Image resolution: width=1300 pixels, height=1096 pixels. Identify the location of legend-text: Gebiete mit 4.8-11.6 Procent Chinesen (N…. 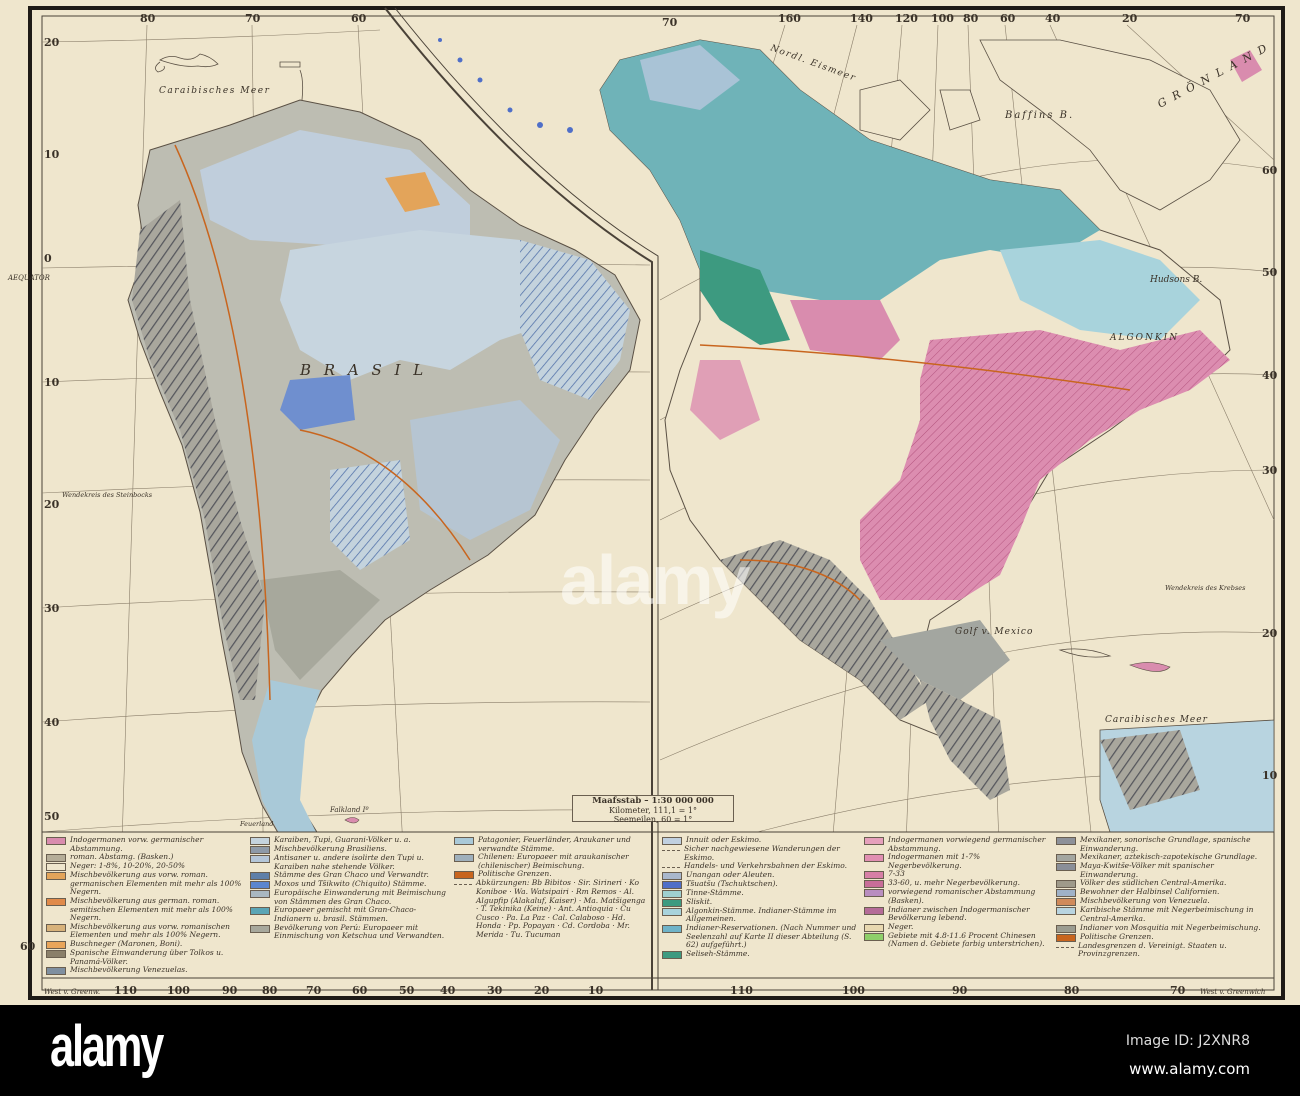
(966, 939).